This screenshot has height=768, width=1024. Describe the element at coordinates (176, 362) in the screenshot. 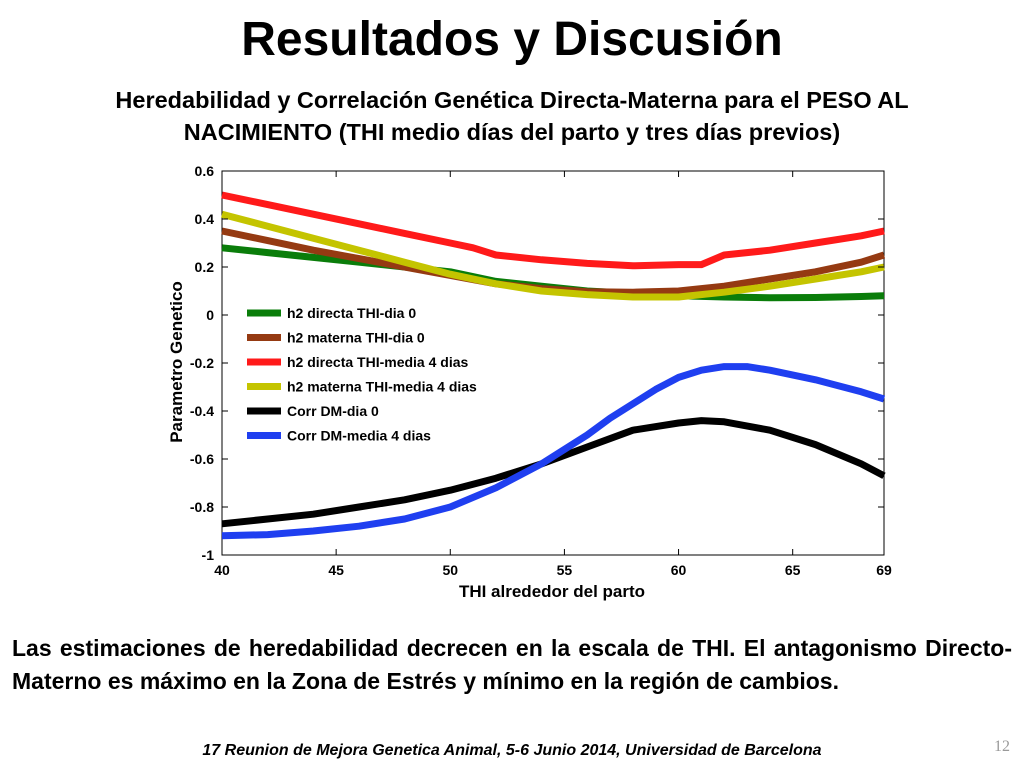

I see `y-axis-label: Parametro Genetico` at that location.